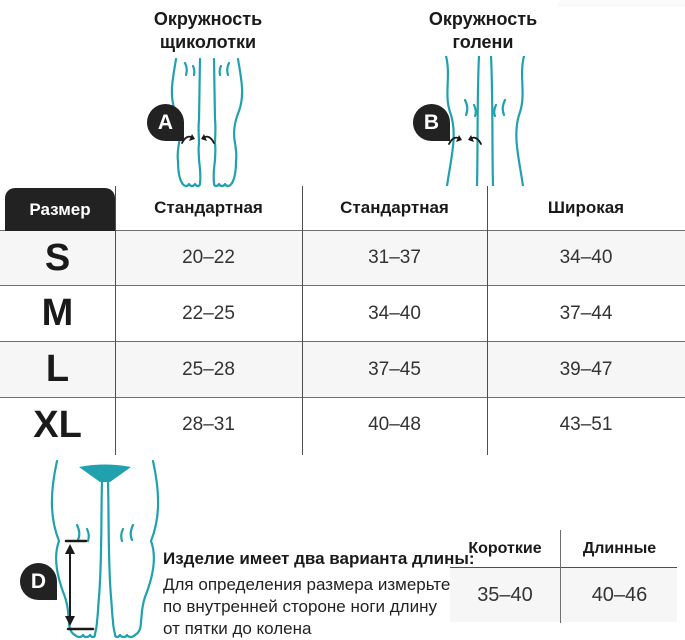  What do you see at coordinates (586, 313) in the screenshot?
I see `value-cell: 37–44` at bounding box center [586, 313].